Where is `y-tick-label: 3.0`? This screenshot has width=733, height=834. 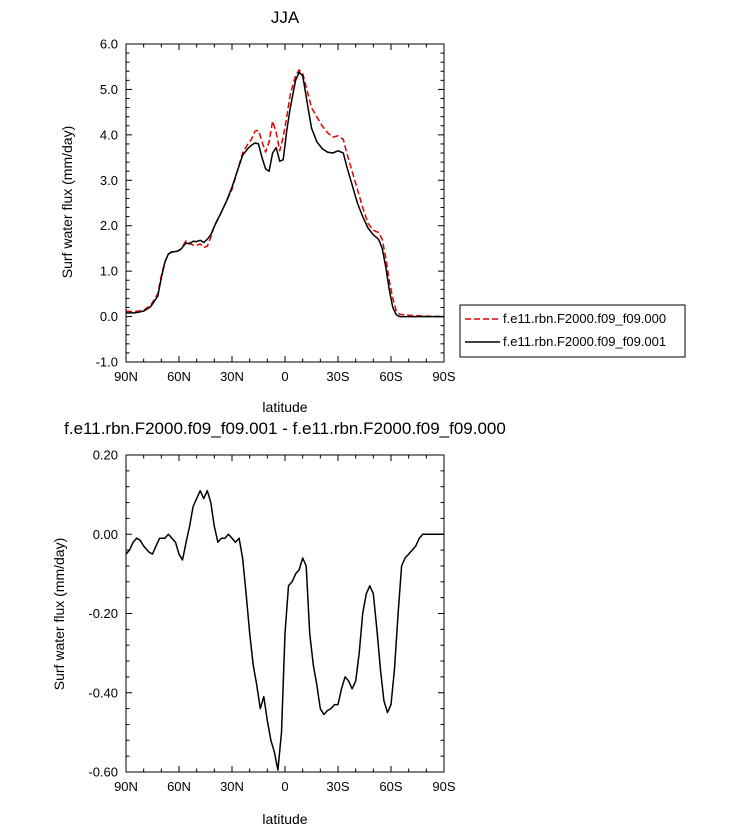
y-tick-label: 3.0 is located at coordinates (109, 180).